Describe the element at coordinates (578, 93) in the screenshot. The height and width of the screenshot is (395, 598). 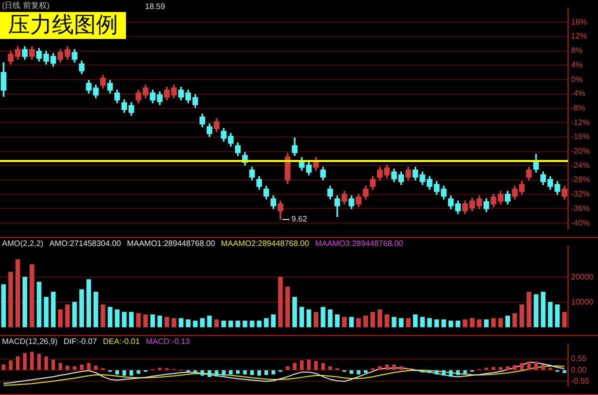
I see `y-tick-label: -4%` at that location.